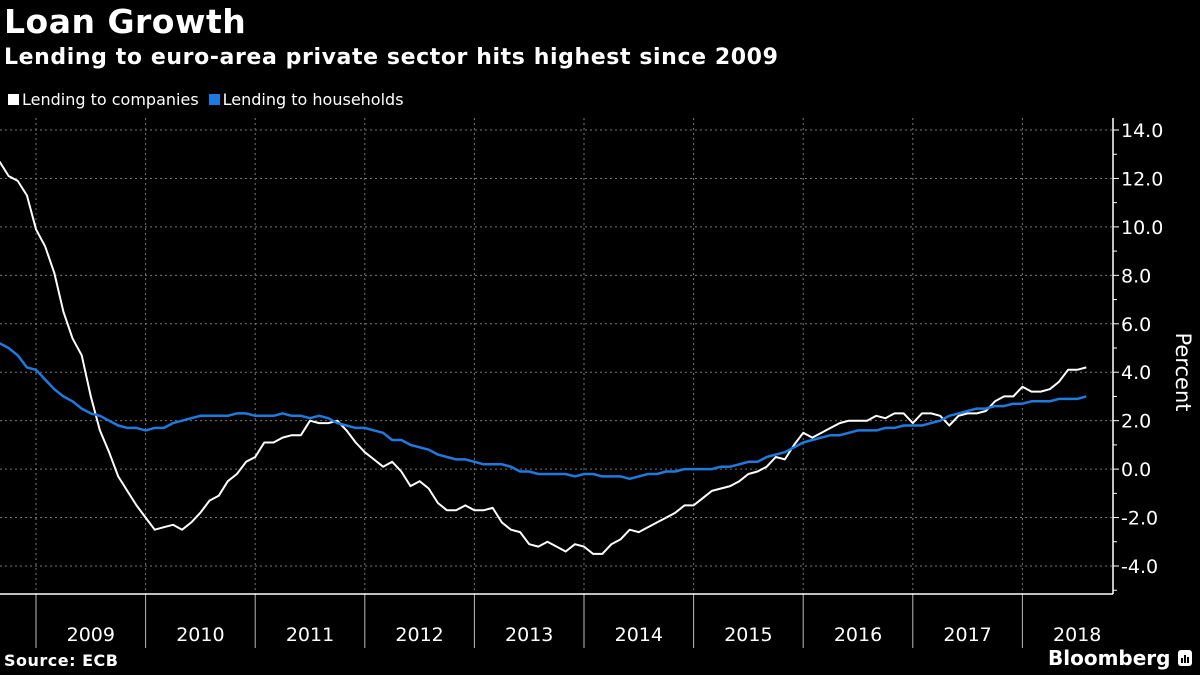 This screenshot has height=675, width=1200. Describe the element at coordinates (91, 635) in the screenshot. I see `x-tick-label: 2009` at that location.